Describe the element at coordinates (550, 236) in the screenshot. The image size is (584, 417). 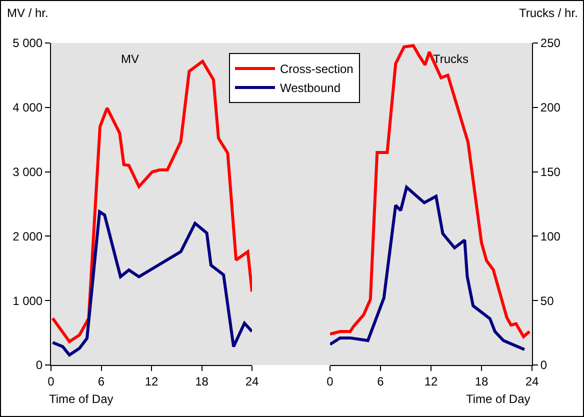
I see `y-tick-label: 100` at that location.